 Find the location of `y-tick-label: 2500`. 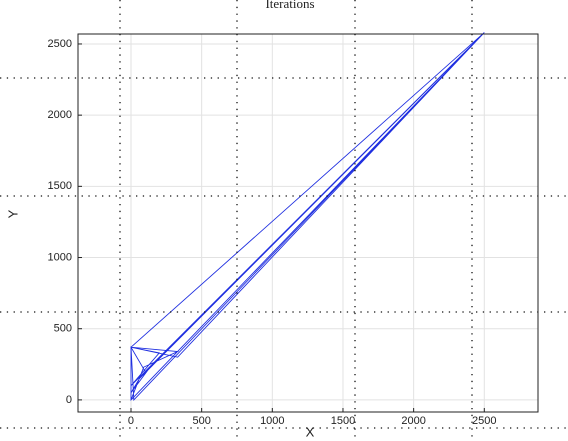

y-tick-label: 2500 is located at coordinates (60, 44).